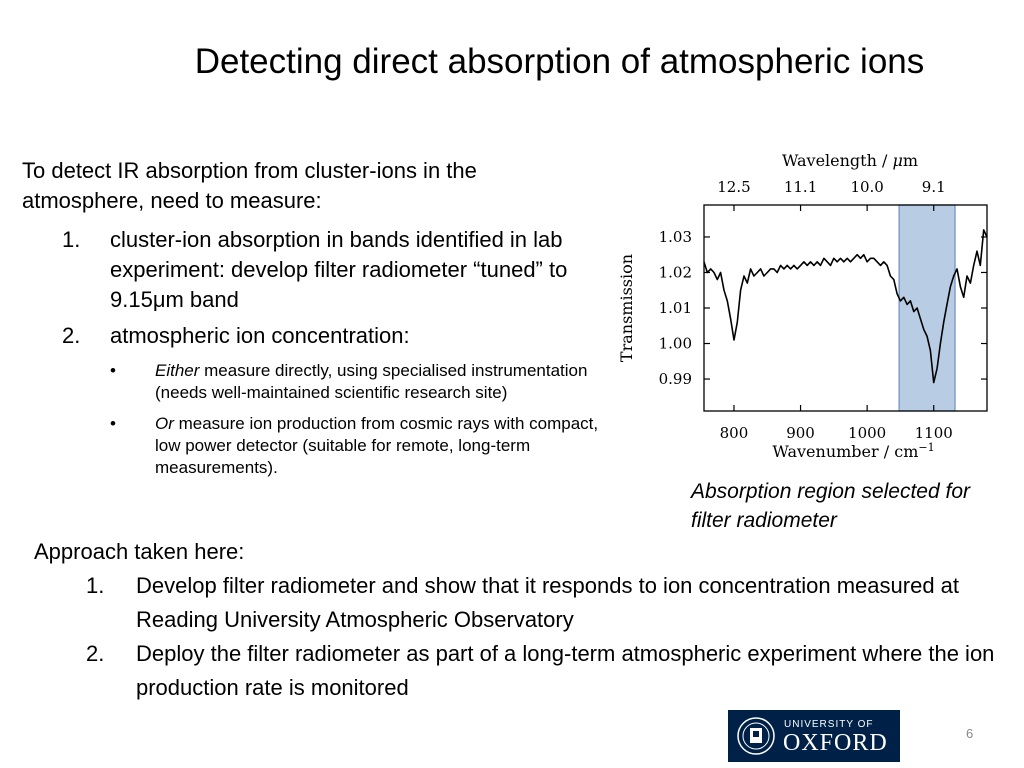 This screenshot has height=768, width=1024. I want to click on chart-marks, so click(845, 306).